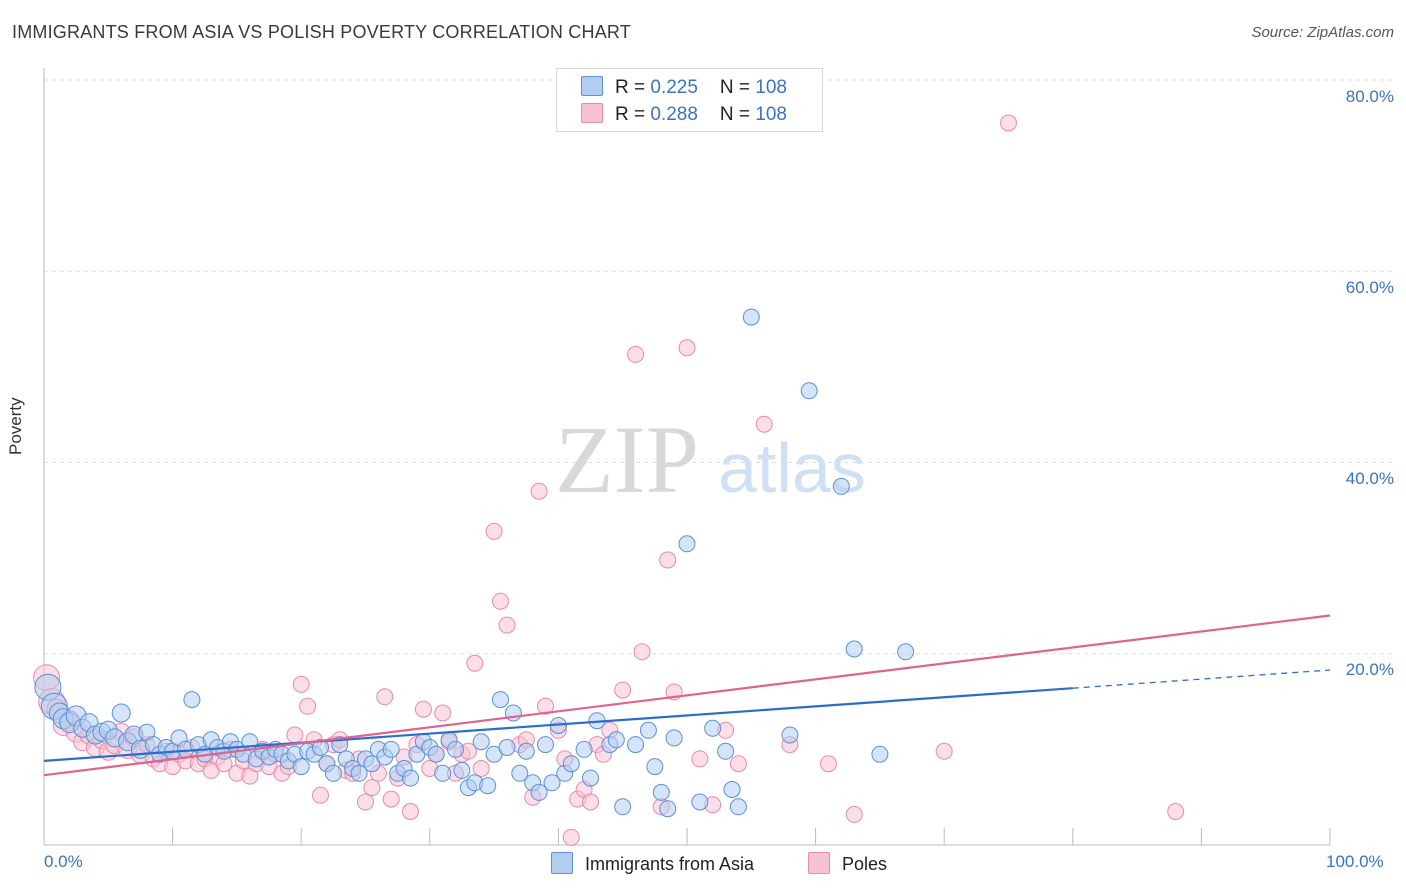 The image size is (1406, 892). I want to click on x-tick-label-min: 0.0%, so click(63, 861).